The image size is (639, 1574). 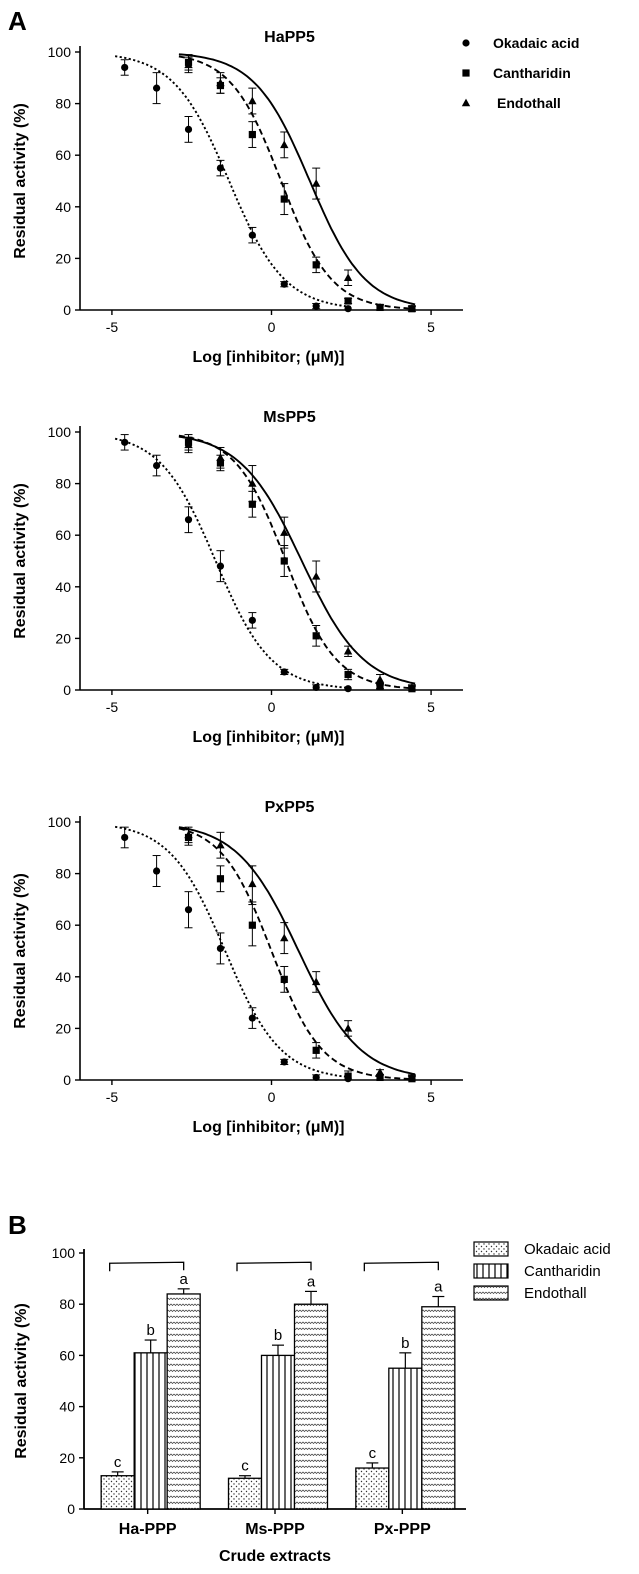 I want to click on x-tick-label: Ha-PPP, so click(x=148, y=1529).